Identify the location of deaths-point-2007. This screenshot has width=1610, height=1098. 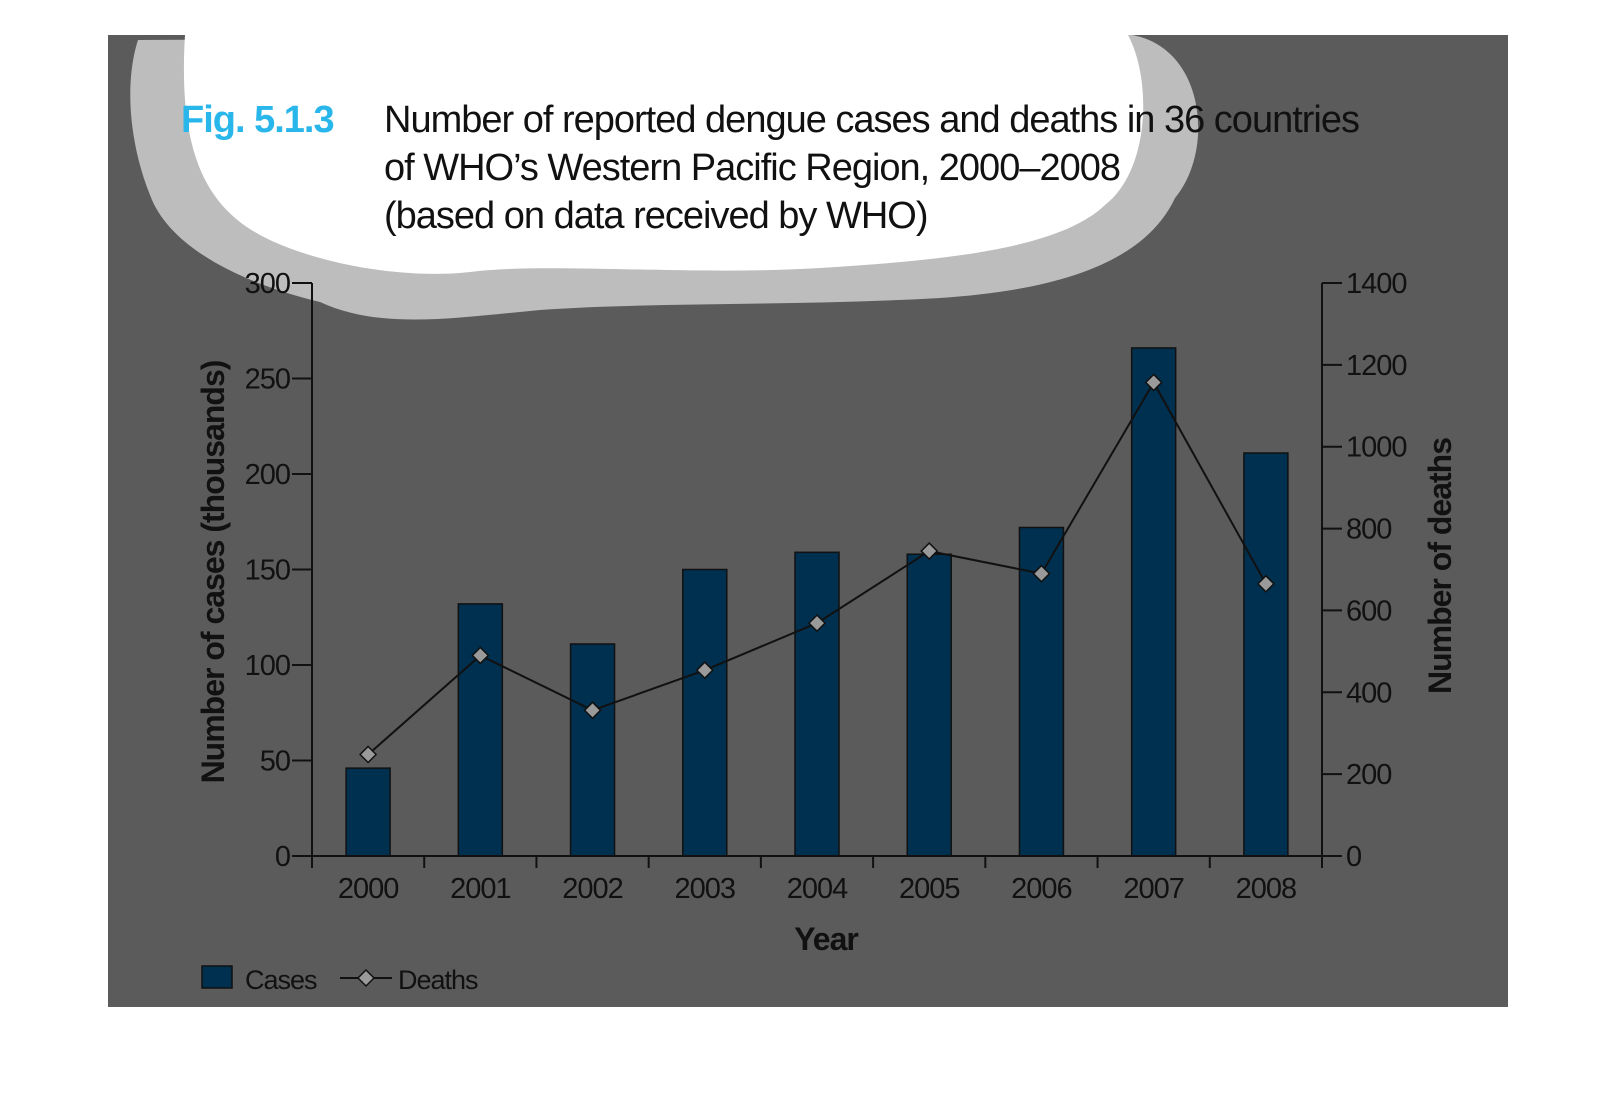
(1153, 382).